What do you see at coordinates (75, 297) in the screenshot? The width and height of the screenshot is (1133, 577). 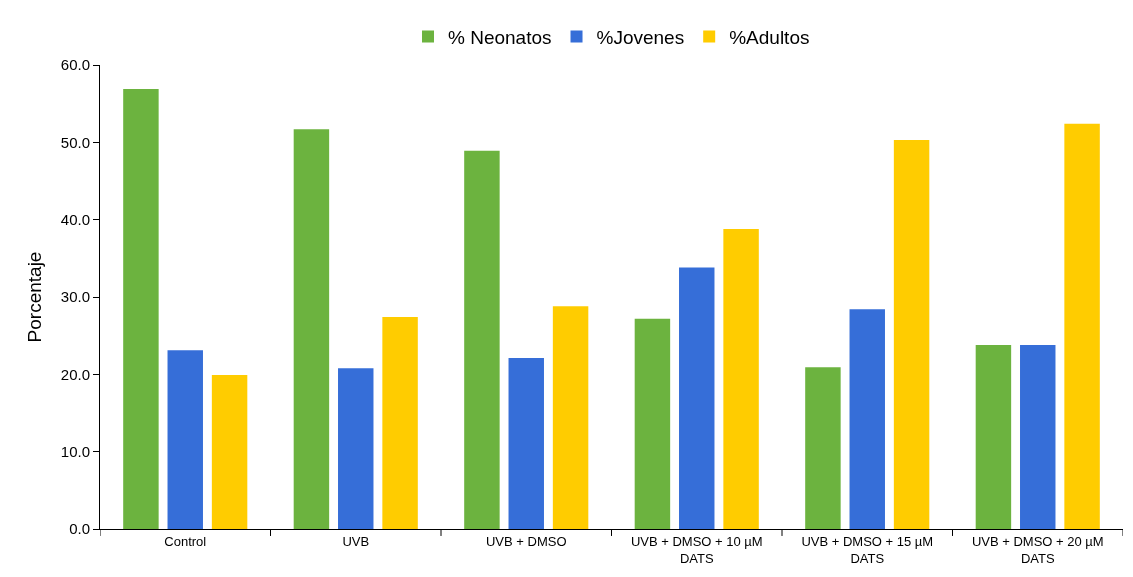 I see `y-tick-label: 30.0` at bounding box center [75, 297].